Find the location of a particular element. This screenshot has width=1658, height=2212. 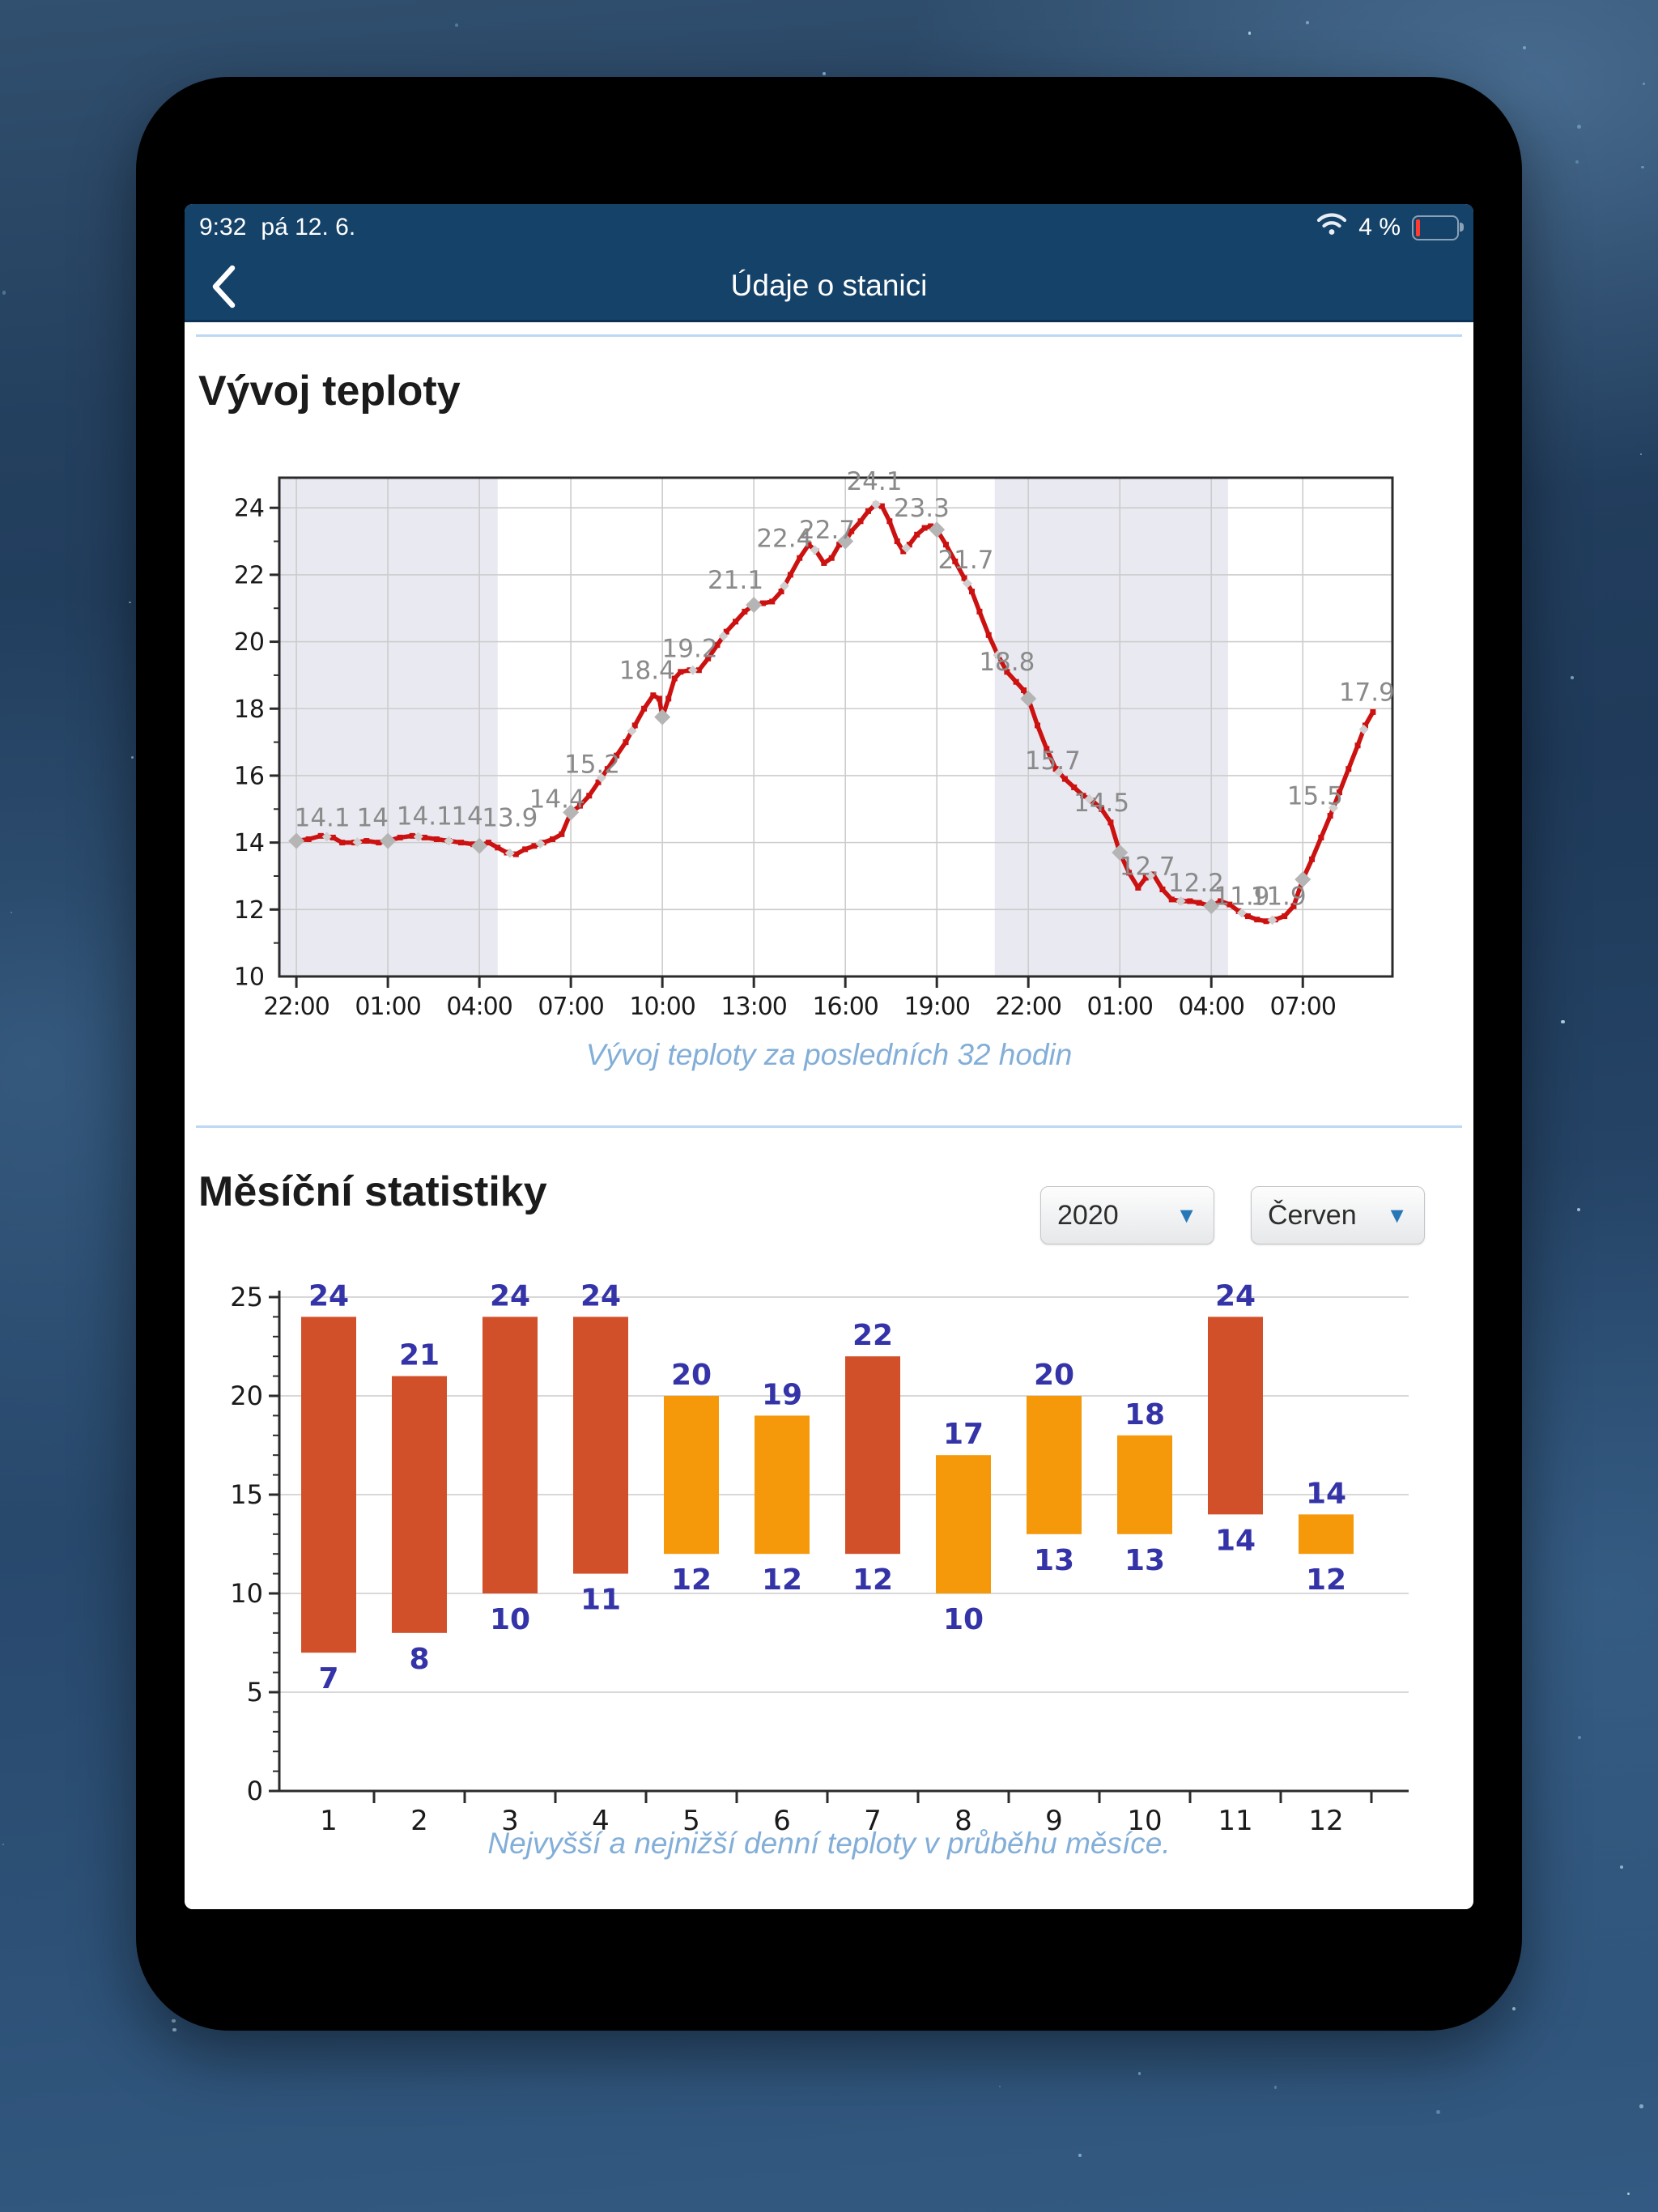

max-label: 19 is located at coordinates (782, 1395).